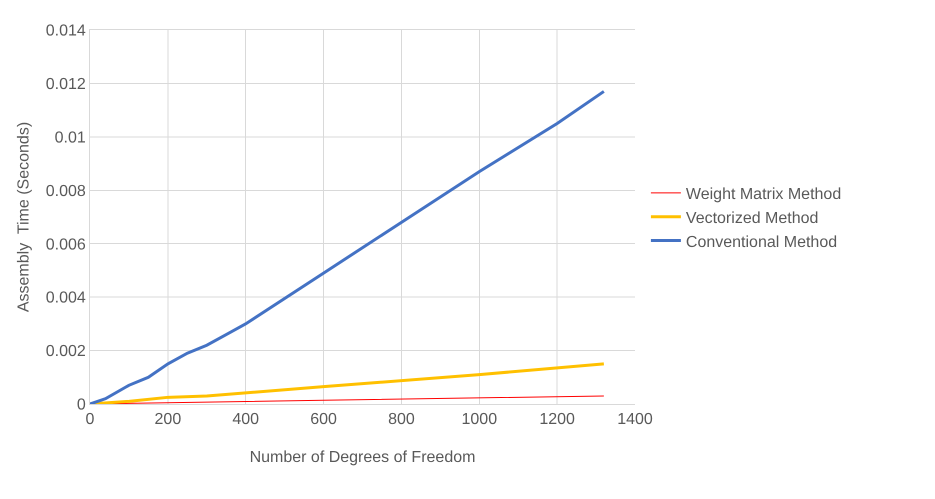  Describe the element at coordinates (764, 195) in the screenshot. I see `legend-label: Weight Matrix Method` at that location.